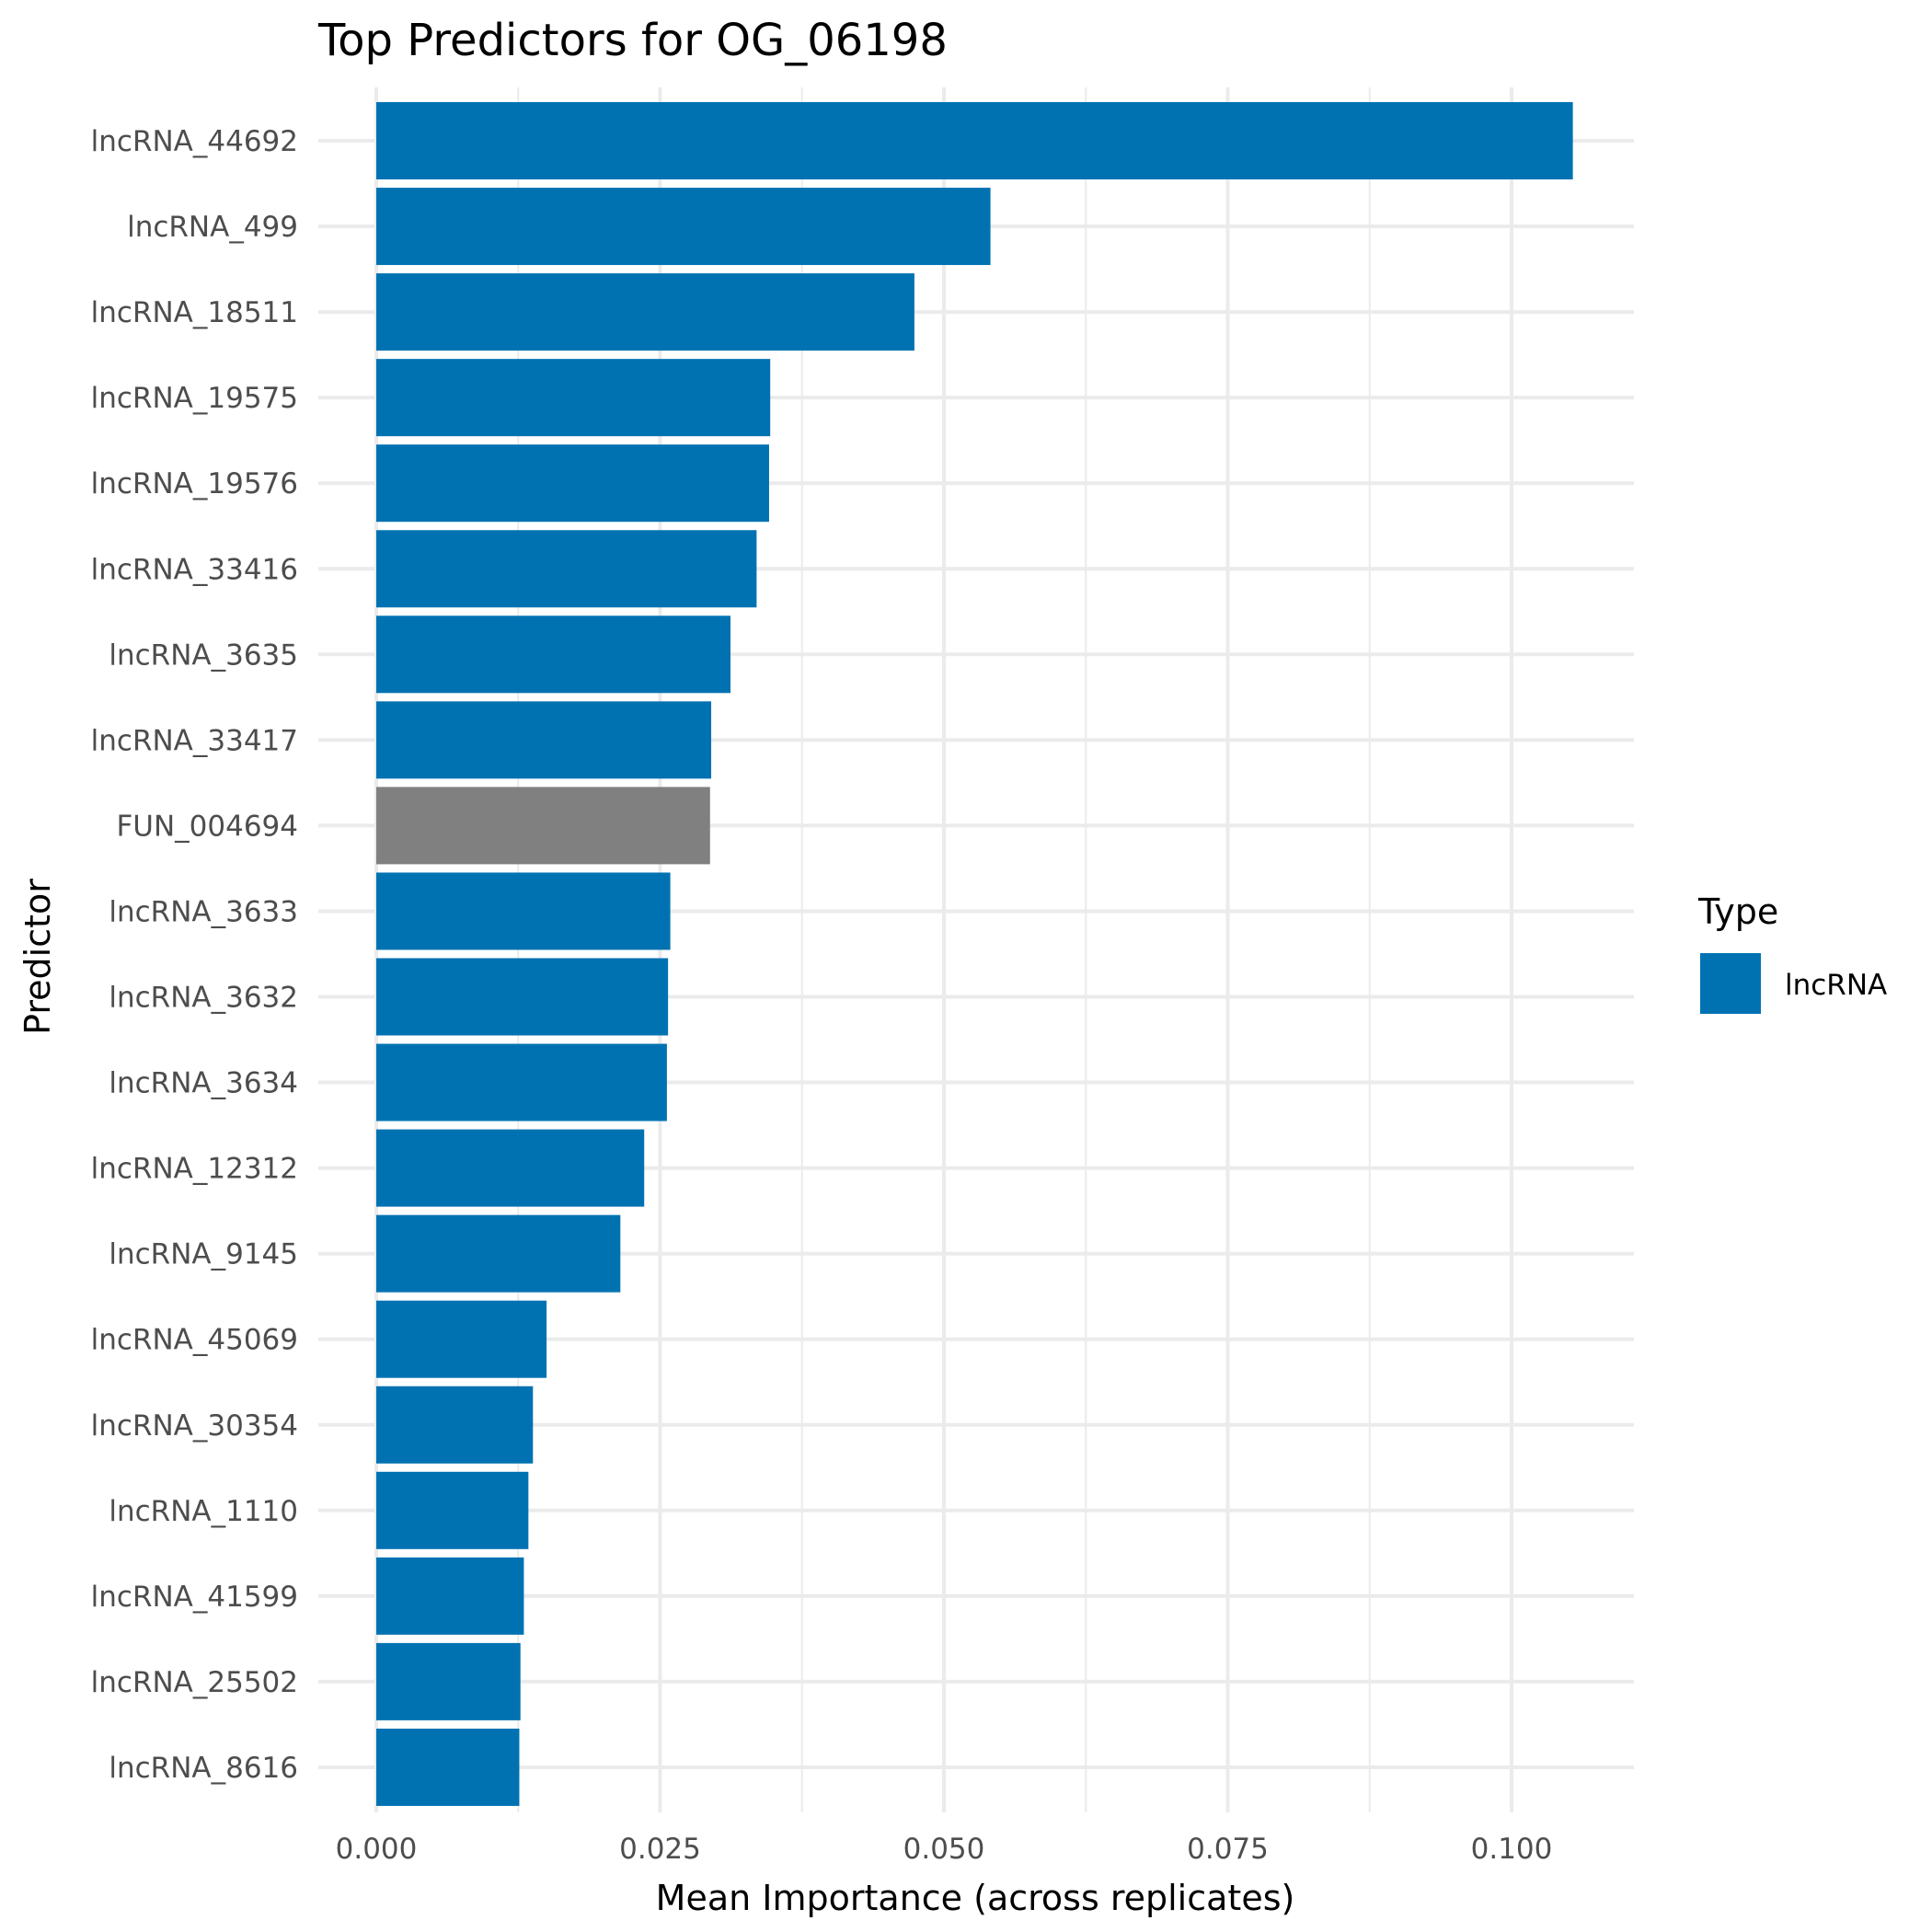 The height and width of the screenshot is (1932, 1932). What do you see at coordinates (203, 655) in the screenshot?
I see `y-tick-label: lncRNA_3635` at bounding box center [203, 655].